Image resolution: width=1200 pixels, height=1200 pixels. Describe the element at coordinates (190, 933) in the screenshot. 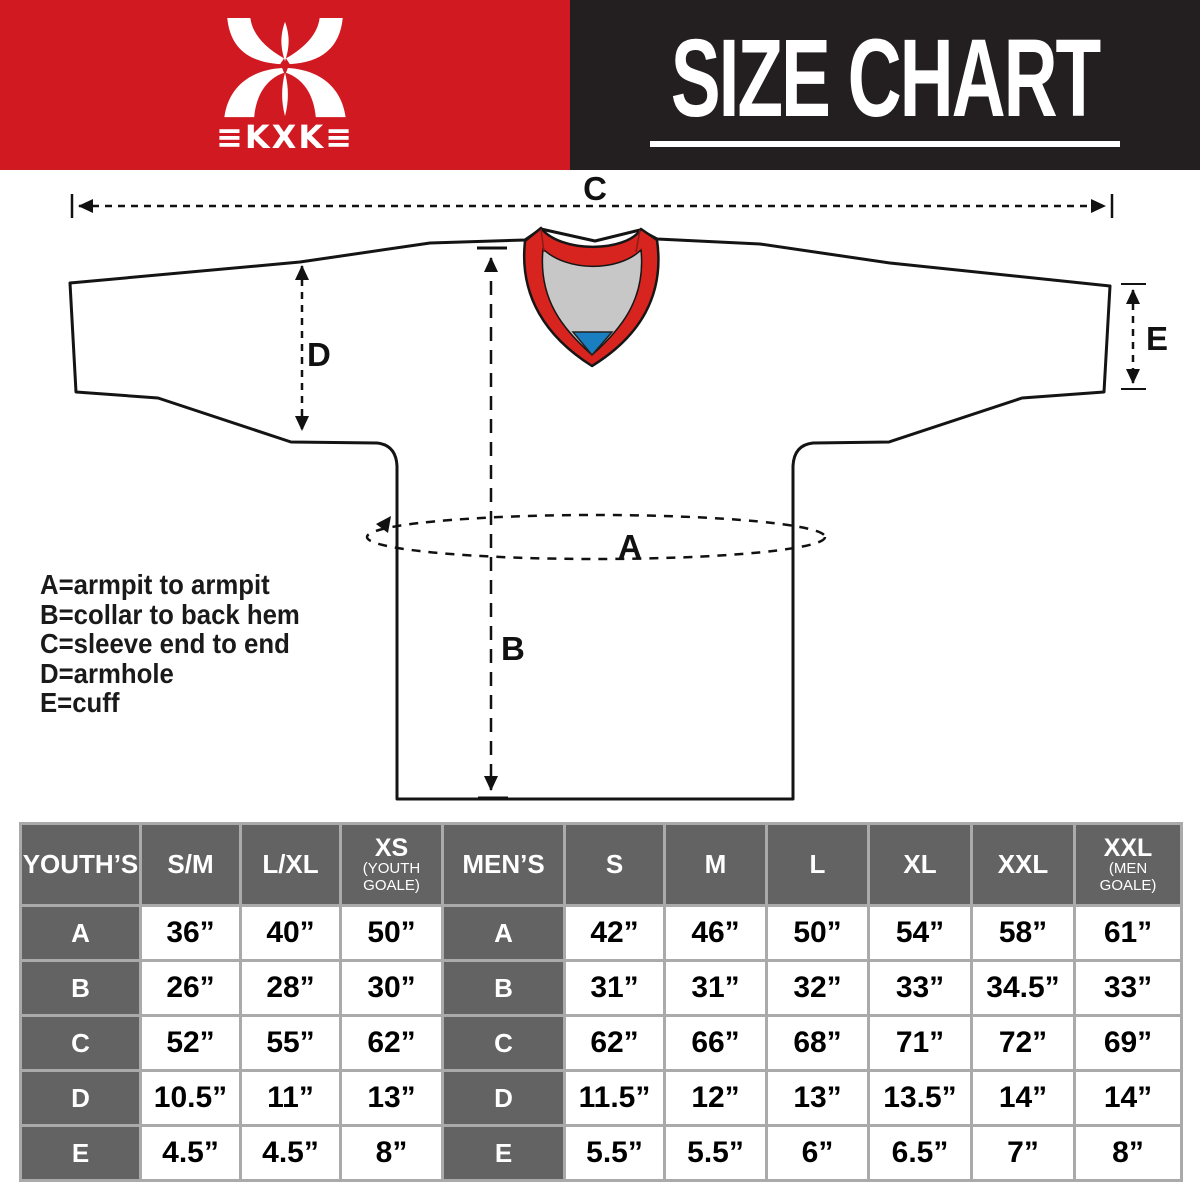

I see `size-value: 36”` at that location.